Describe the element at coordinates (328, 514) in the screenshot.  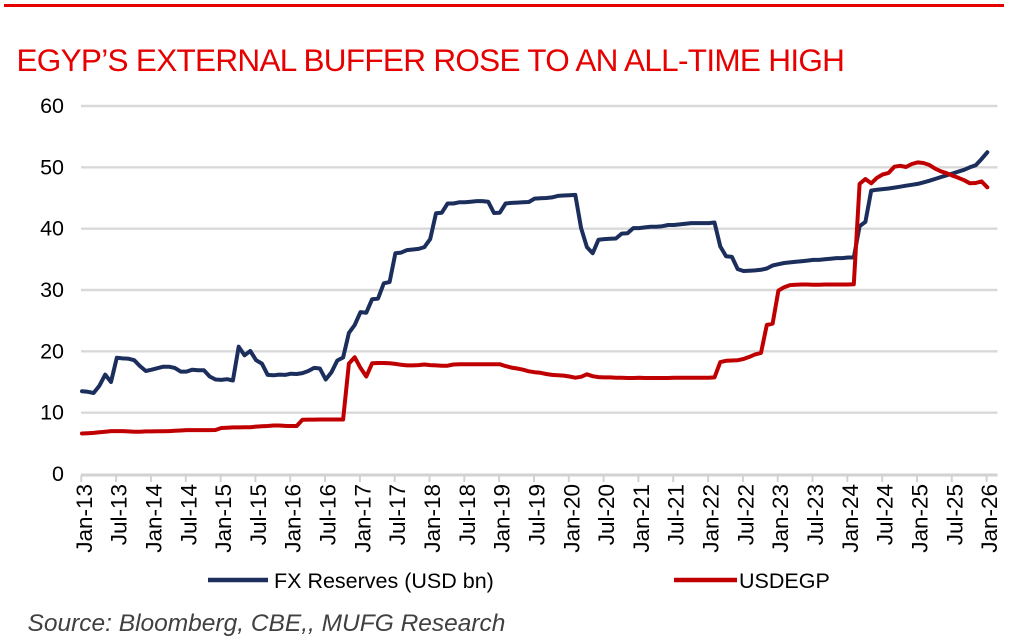
I see `svg-text: Jul-16` at that location.